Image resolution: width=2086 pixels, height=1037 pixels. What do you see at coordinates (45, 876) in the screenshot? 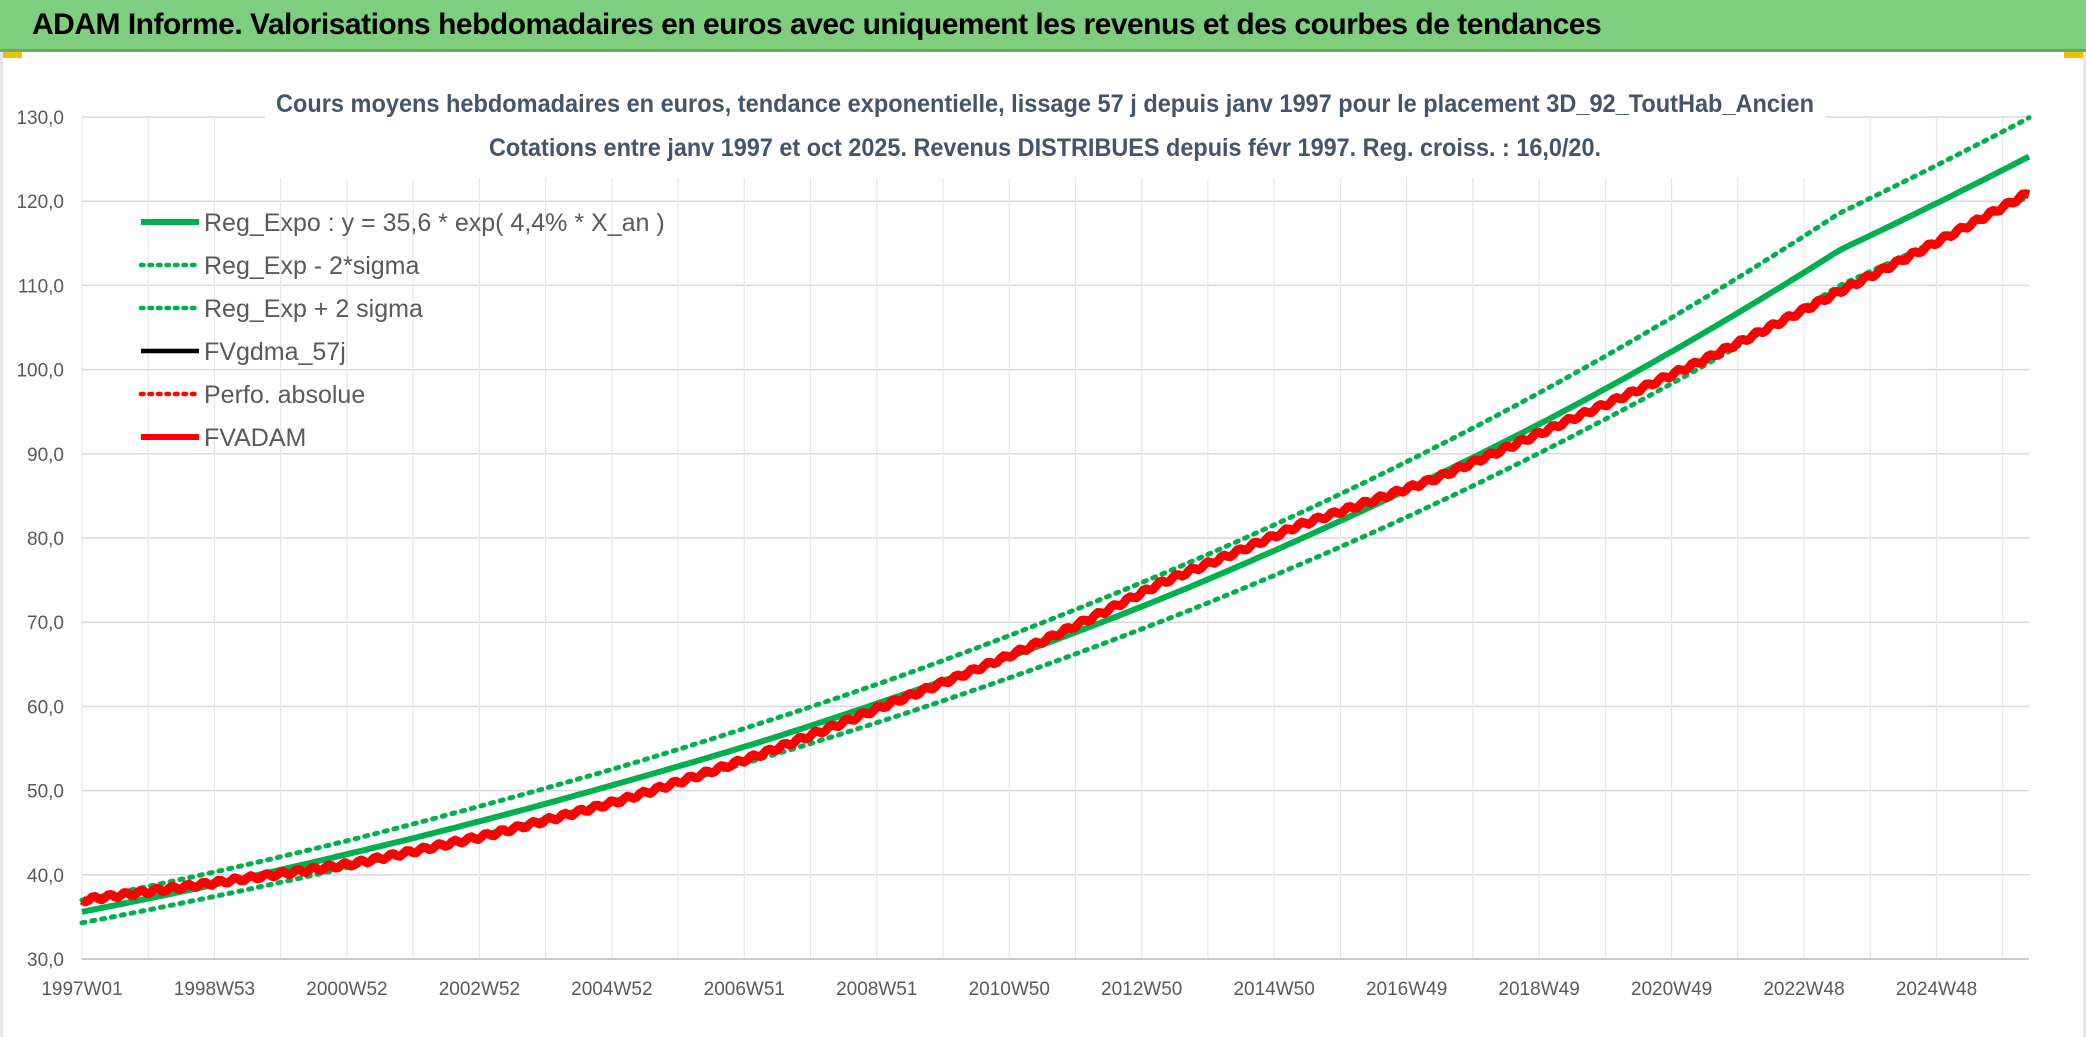
I see `y-tick-label: 40,0` at bounding box center [45, 876].